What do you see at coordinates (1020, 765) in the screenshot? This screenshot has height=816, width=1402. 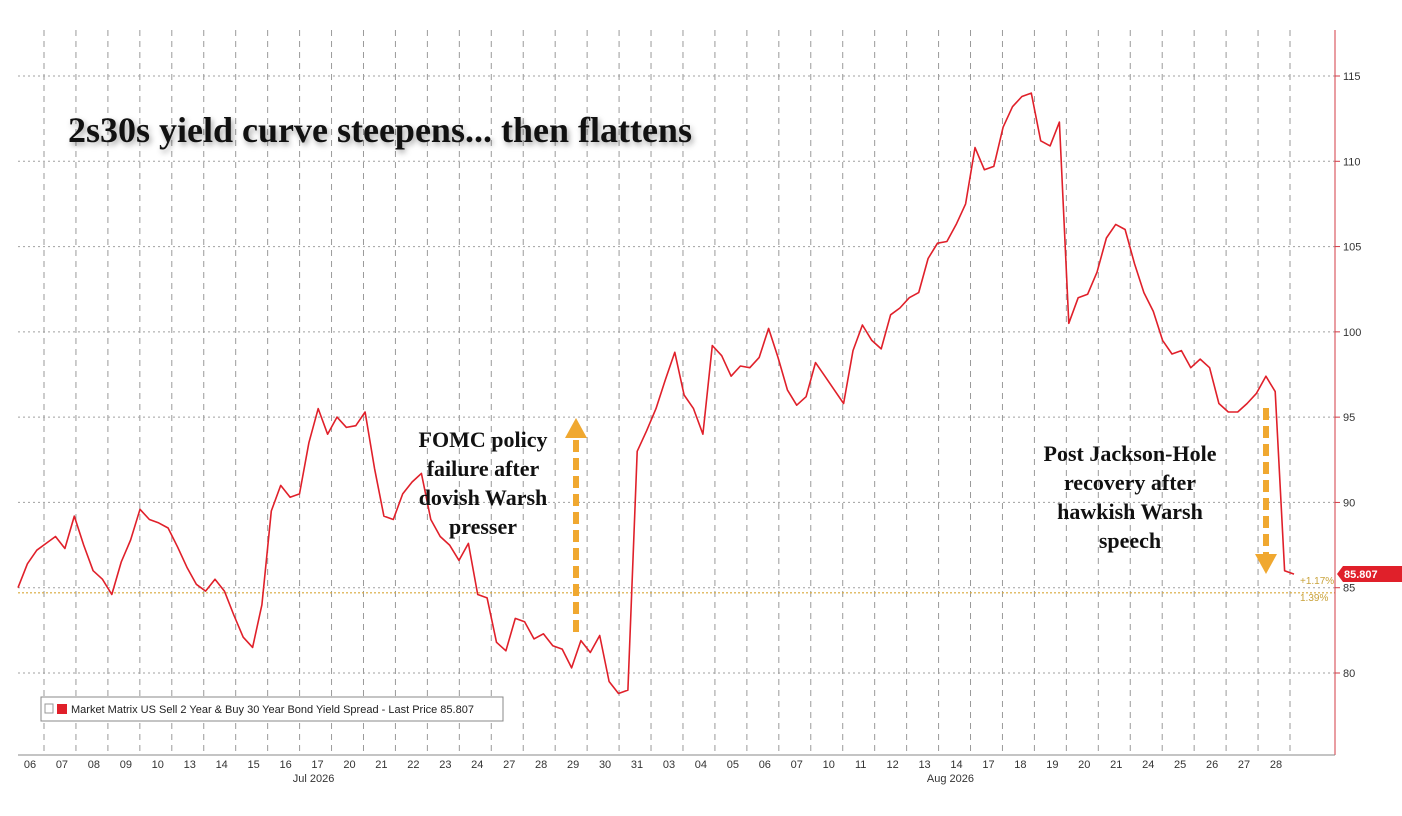 I see `x-tick-label: 18` at bounding box center [1020, 765].